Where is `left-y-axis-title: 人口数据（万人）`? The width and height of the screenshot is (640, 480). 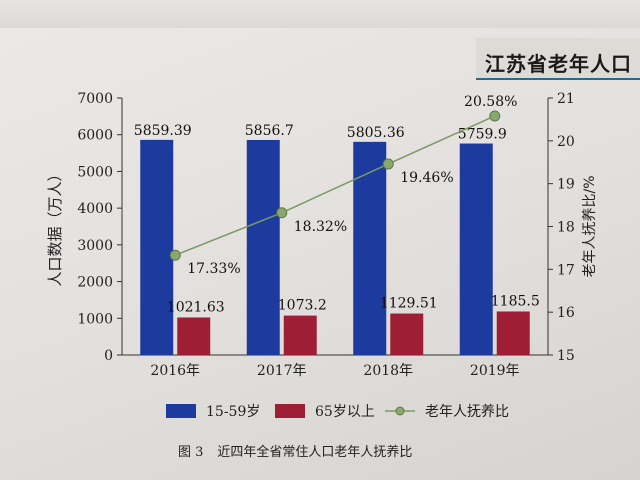 left-y-axis-title: 人口数据（万人） is located at coordinates (55, 226).